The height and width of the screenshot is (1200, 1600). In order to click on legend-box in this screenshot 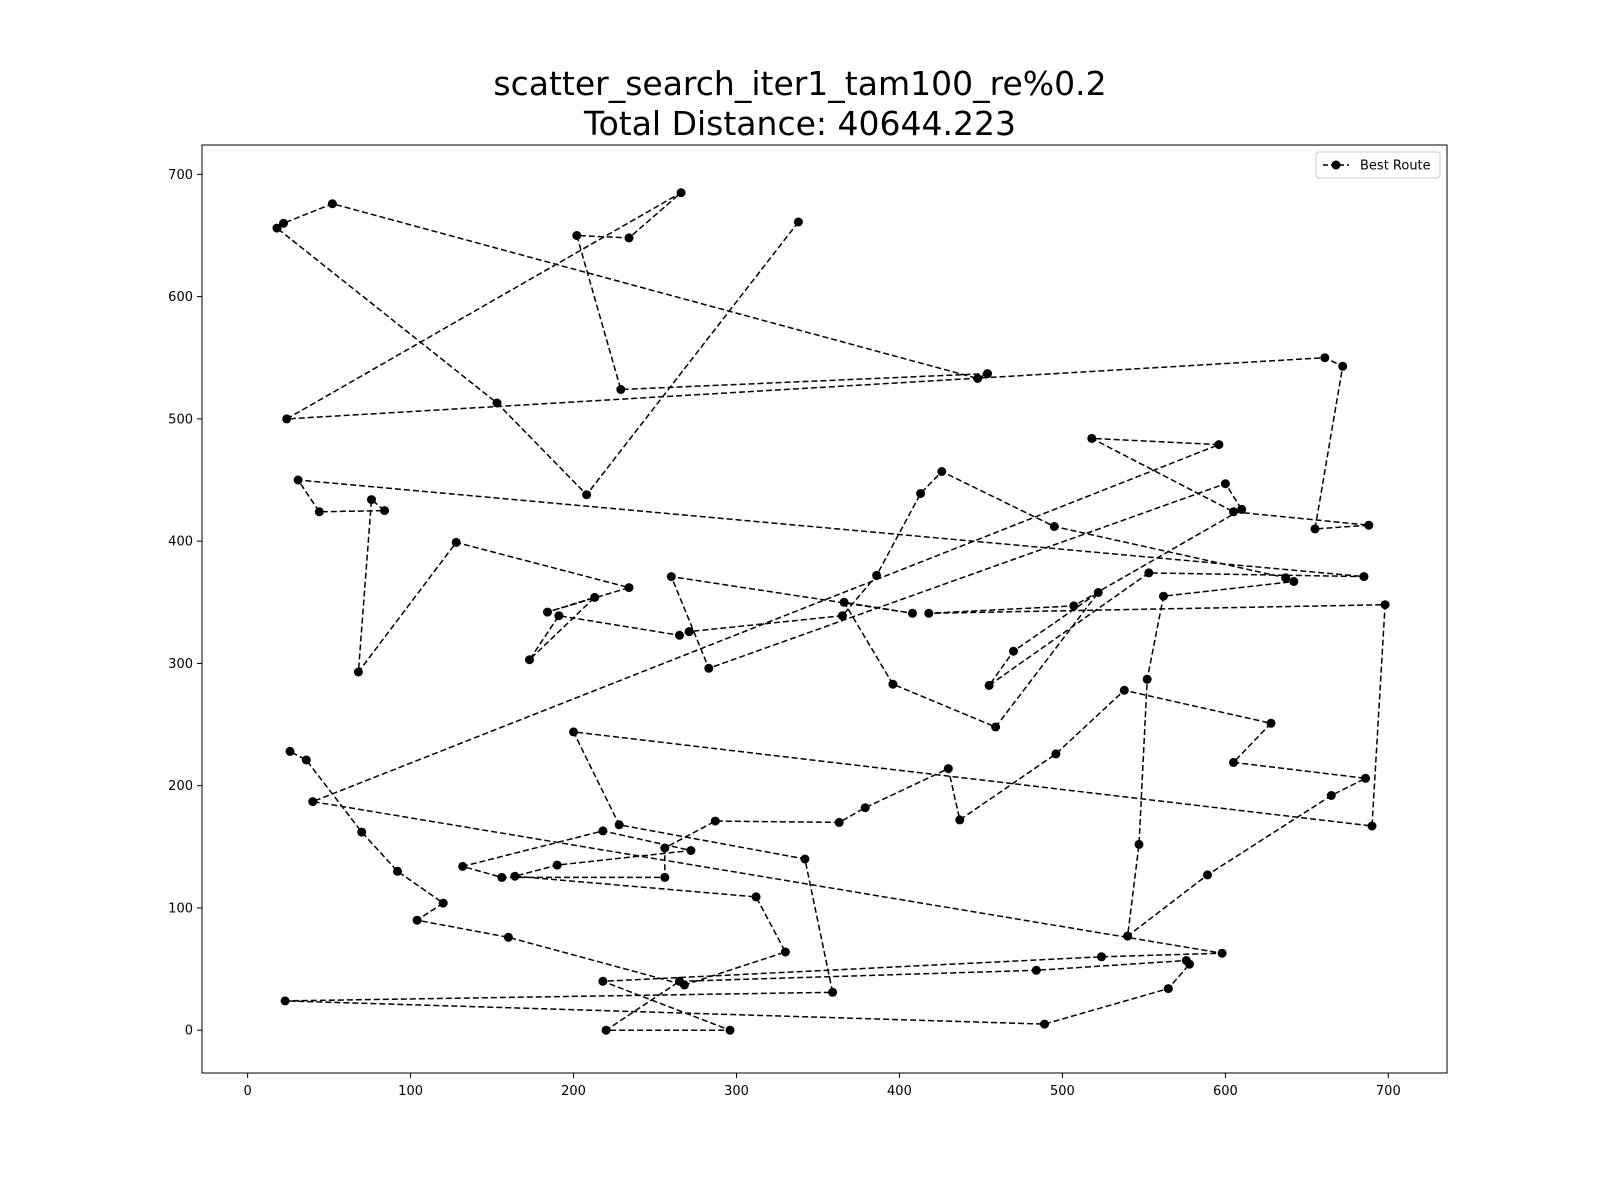, I will do `click(1378, 165)`.